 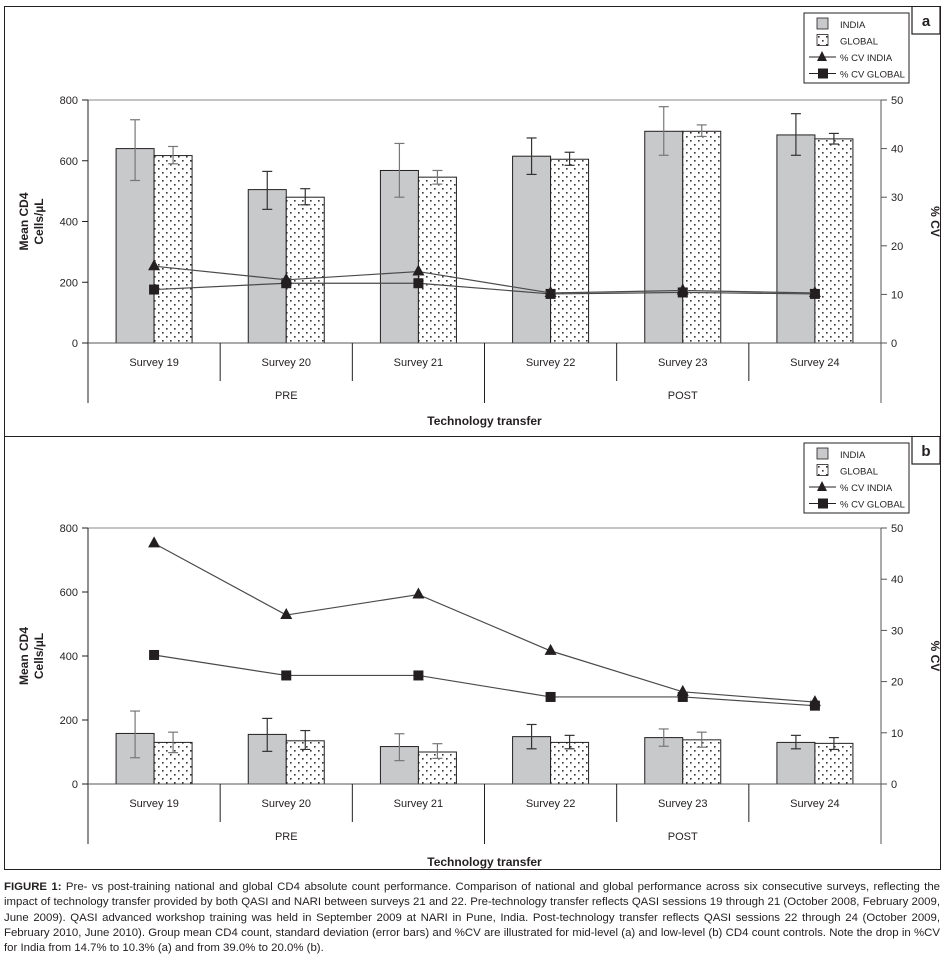 I want to click on y-axis-title-line: Mean CD4, so click(x=24, y=656).